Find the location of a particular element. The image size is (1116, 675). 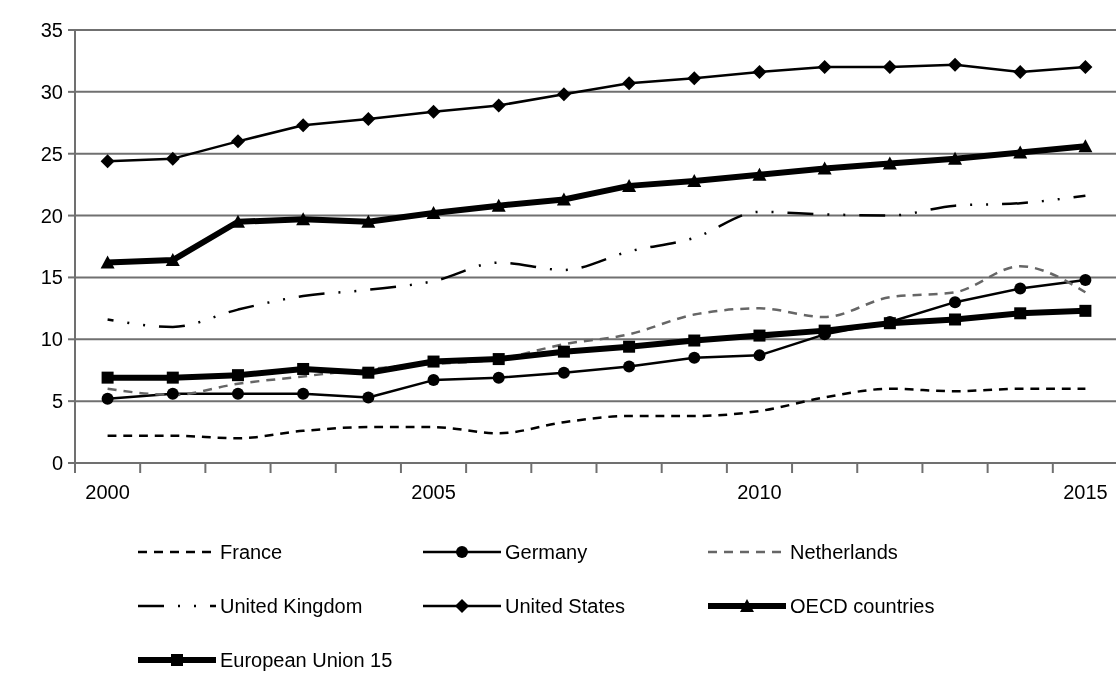

line-series is located at coordinates (596, 413).